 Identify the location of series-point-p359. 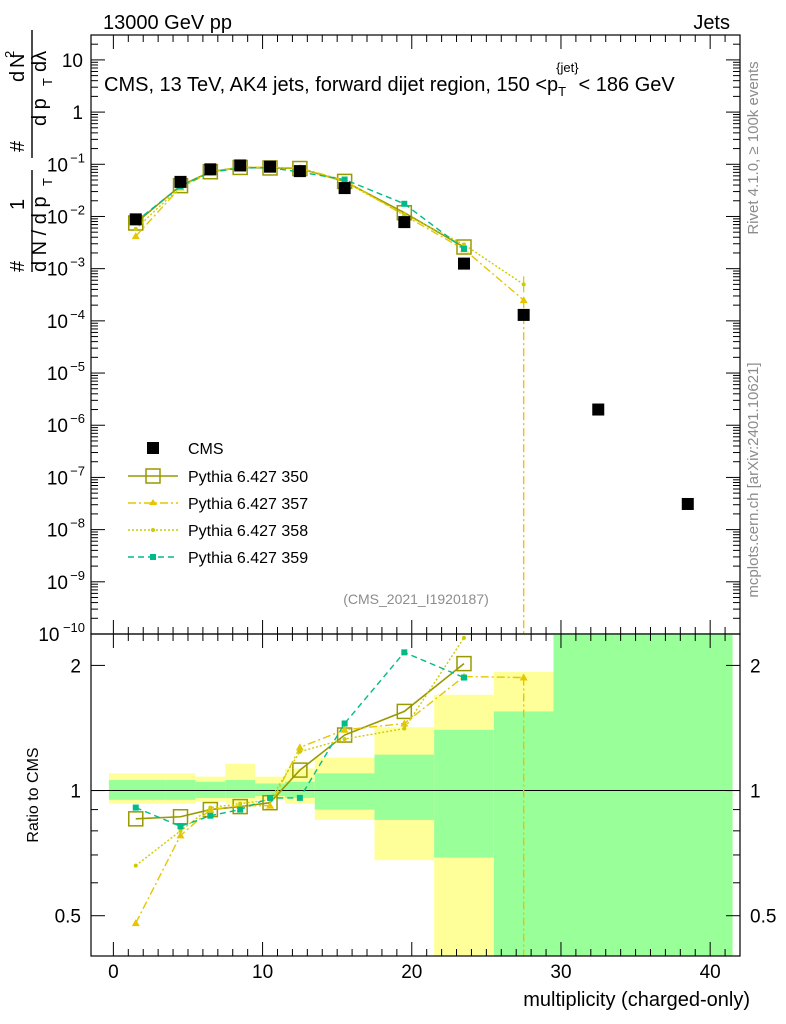
(404, 203).